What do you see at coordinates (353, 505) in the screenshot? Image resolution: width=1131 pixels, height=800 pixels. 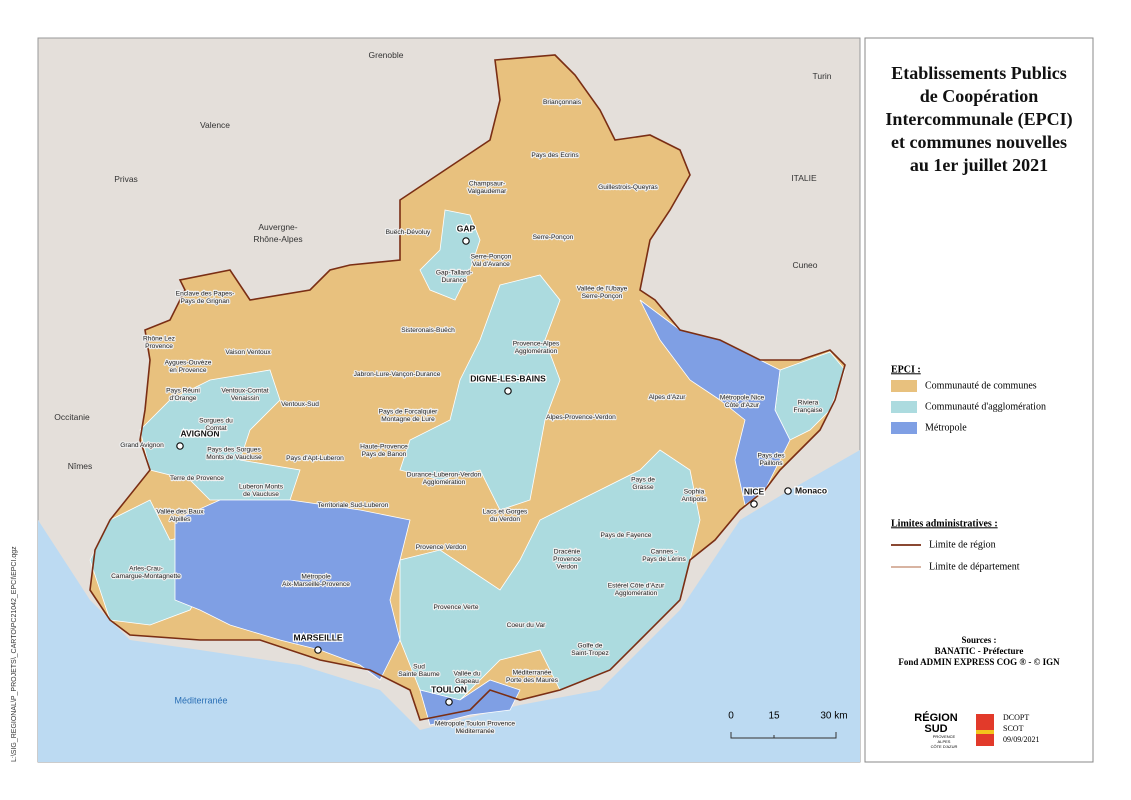 I see `epci-label: Territoriale Sud-Luberon` at bounding box center [353, 505].